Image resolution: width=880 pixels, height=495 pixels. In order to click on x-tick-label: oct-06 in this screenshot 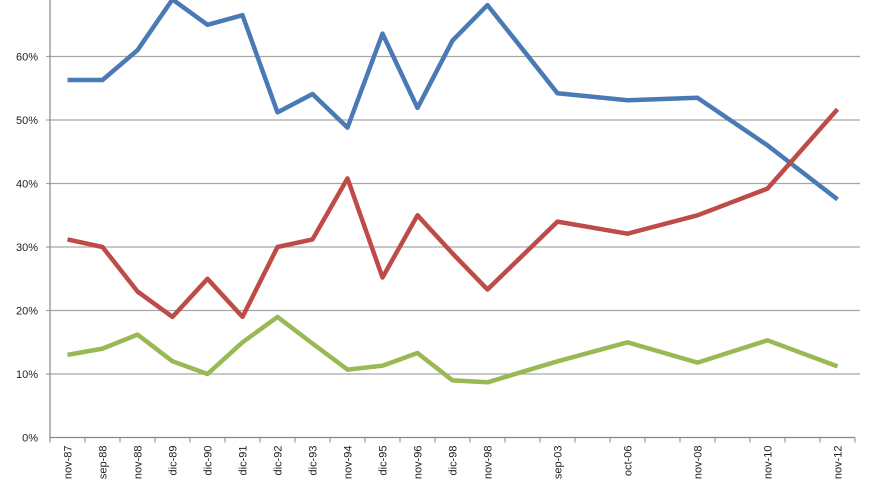, I will do `click(629, 461)`.